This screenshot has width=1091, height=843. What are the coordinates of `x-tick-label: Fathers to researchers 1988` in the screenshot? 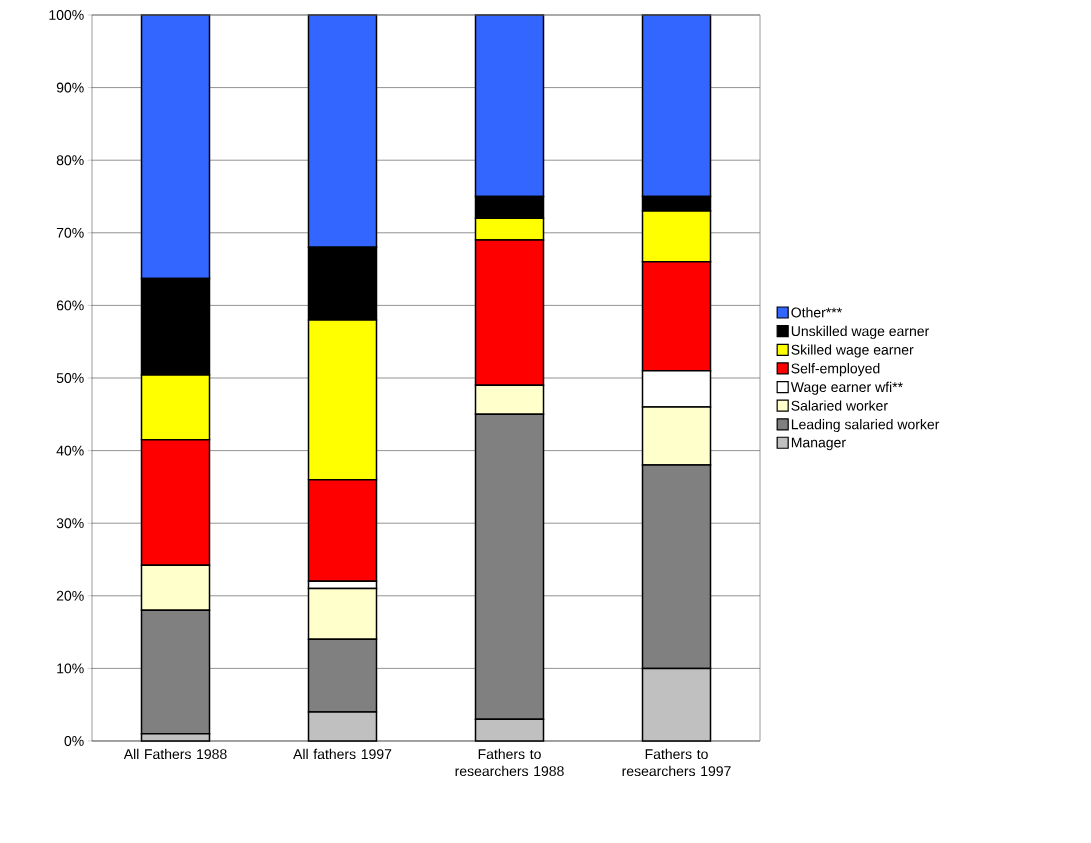 It's located at (509, 762).